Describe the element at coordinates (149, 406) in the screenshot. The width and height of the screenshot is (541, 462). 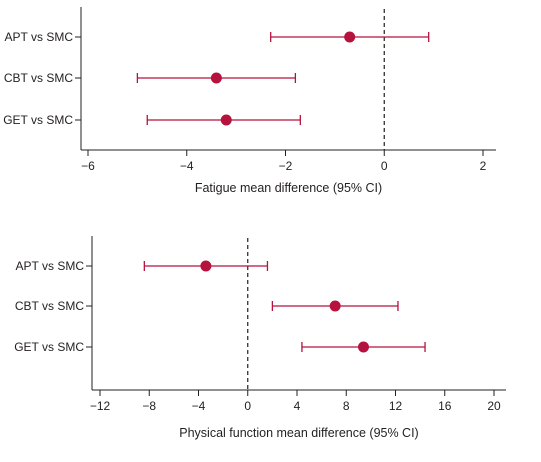
I see `x-tick-label: −8` at that location.